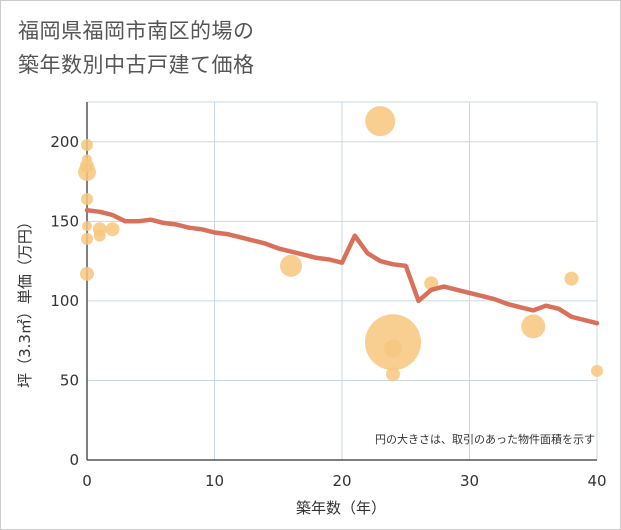  What do you see at coordinates (25, 301) in the screenshot?
I see `y-axis-label: 坪（3.3㎡）単価（万円）` at bounding box center [25, 301].